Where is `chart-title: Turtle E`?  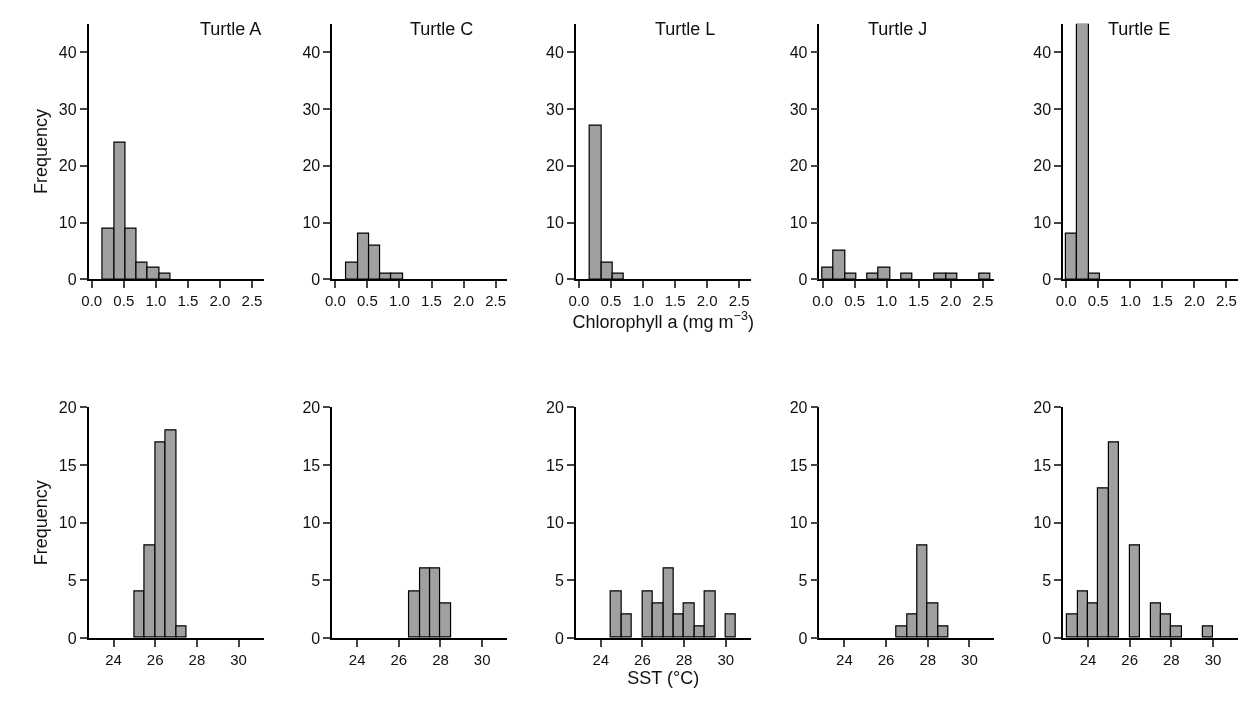
chart-title: Turtle E is located at coordinates (1139, 29).